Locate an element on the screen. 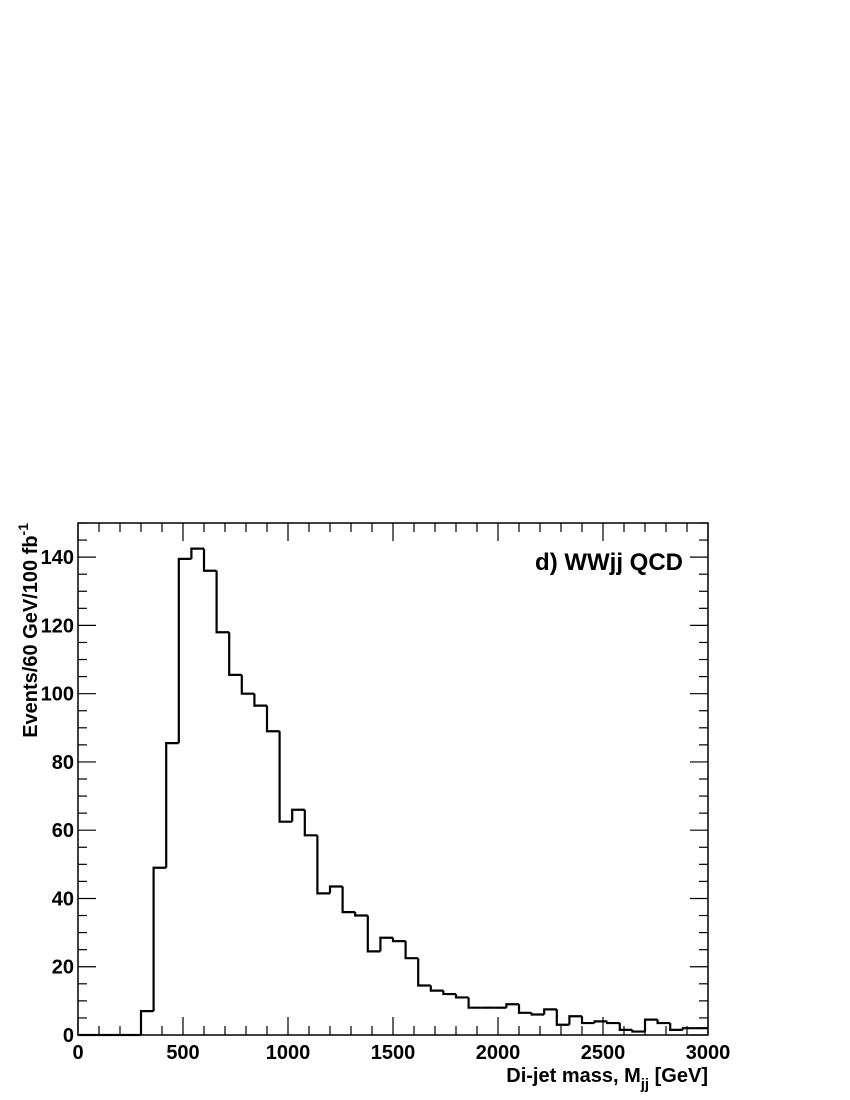  y-tick-label: 140 is located at coordinates (57, 558).